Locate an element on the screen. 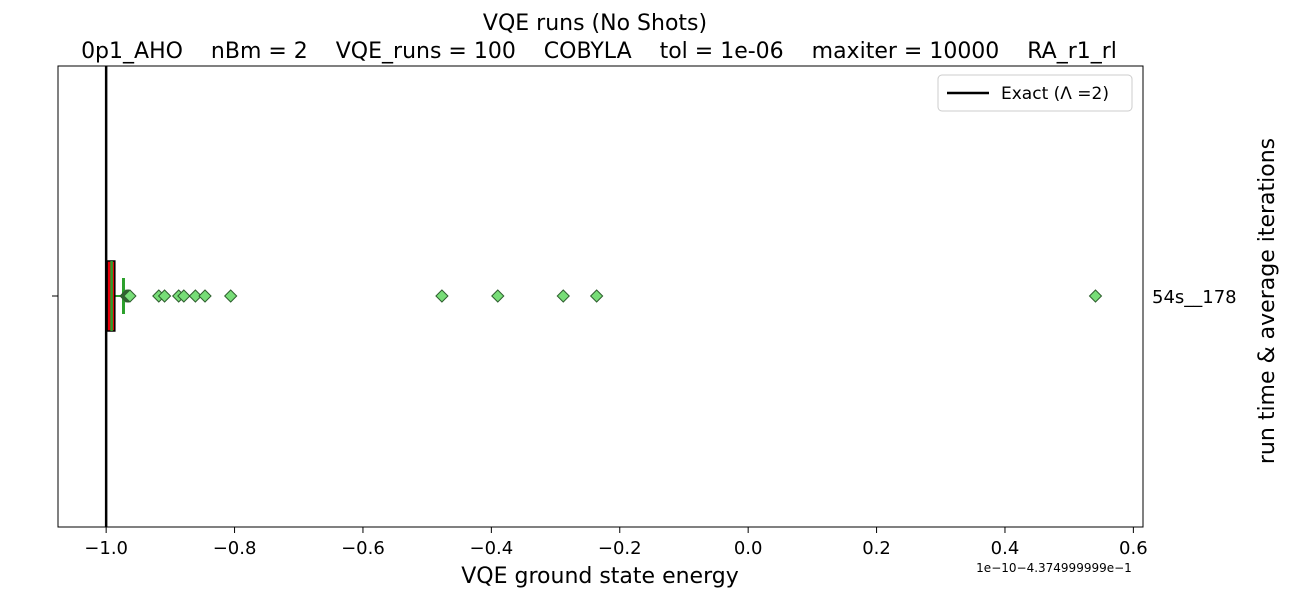 This screenshot has width=1289, height=600. y-axis-label-right: run time & average iterations is located at coordinates (1267, 301).